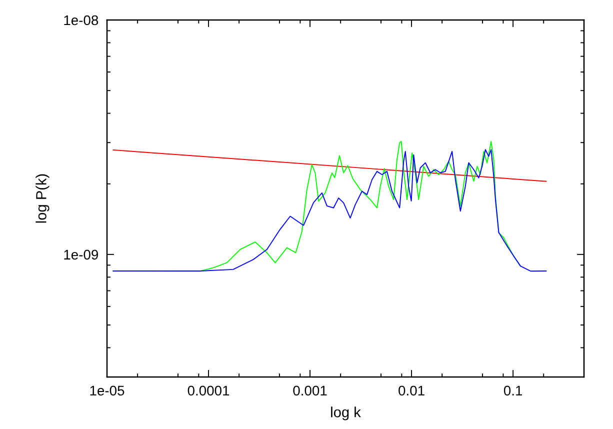 Image resolution: width=613 pixels, height=429 pixels. Describe the element at coordinates (310, 391) in the screenshot. I see `x-tick-label: 0.001` at that location.